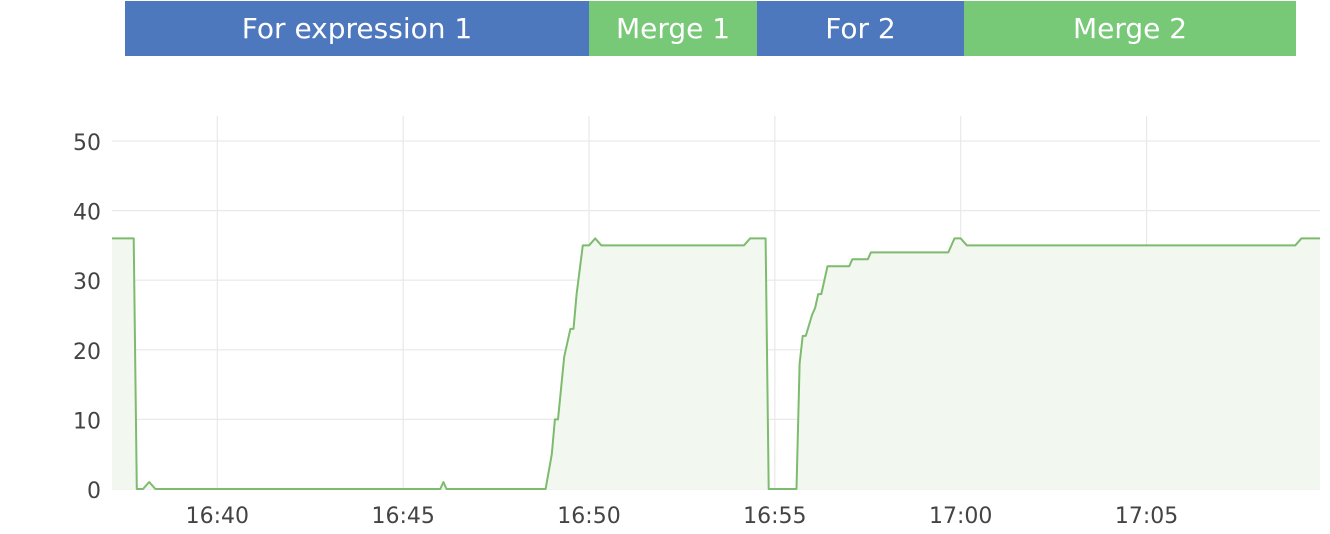 The image size is (1330, 534). I want to click on x-tick-label: 16:40, so click(217, 516).